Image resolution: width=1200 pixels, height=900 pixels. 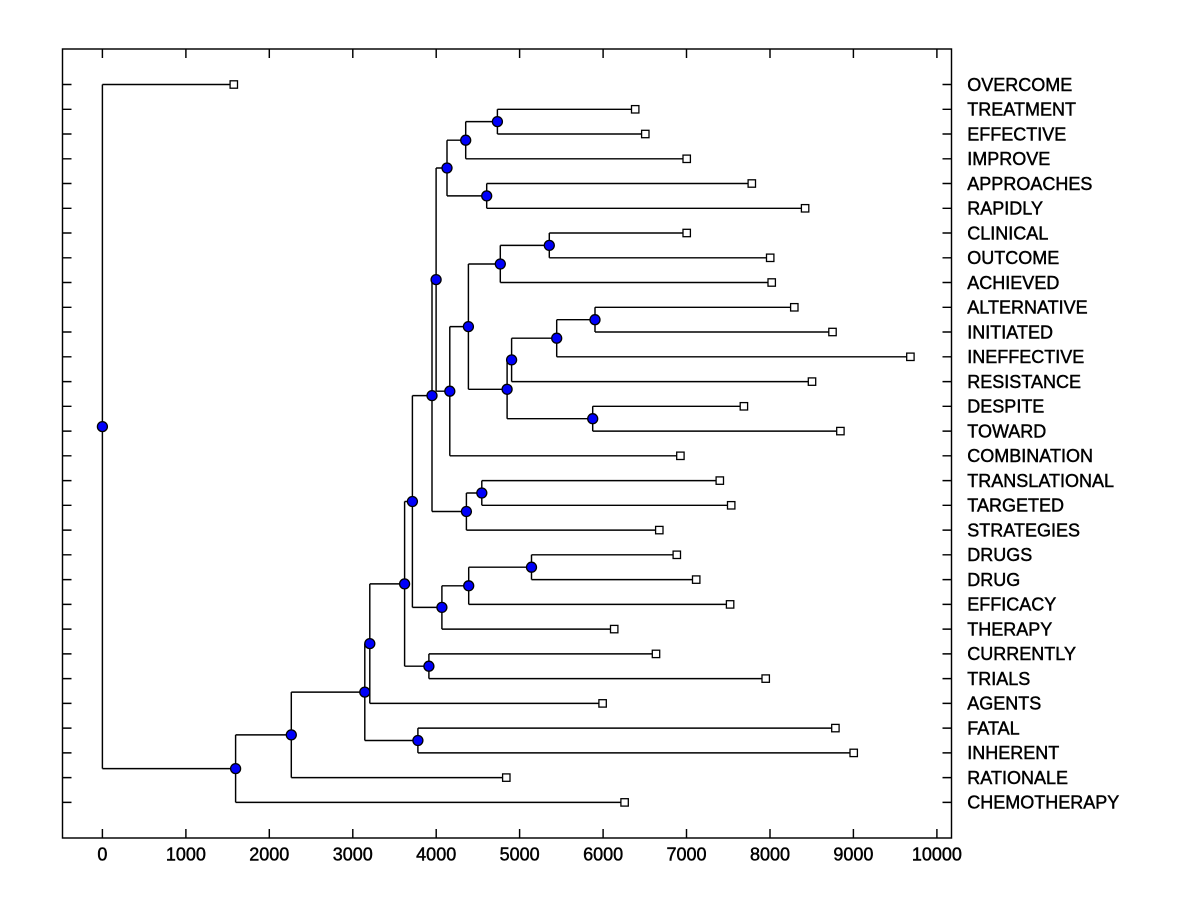 What do you see at coordinates (269, 855) in the screenshot?
I see `svg-text: 2000` at bounding box center [269, 855].